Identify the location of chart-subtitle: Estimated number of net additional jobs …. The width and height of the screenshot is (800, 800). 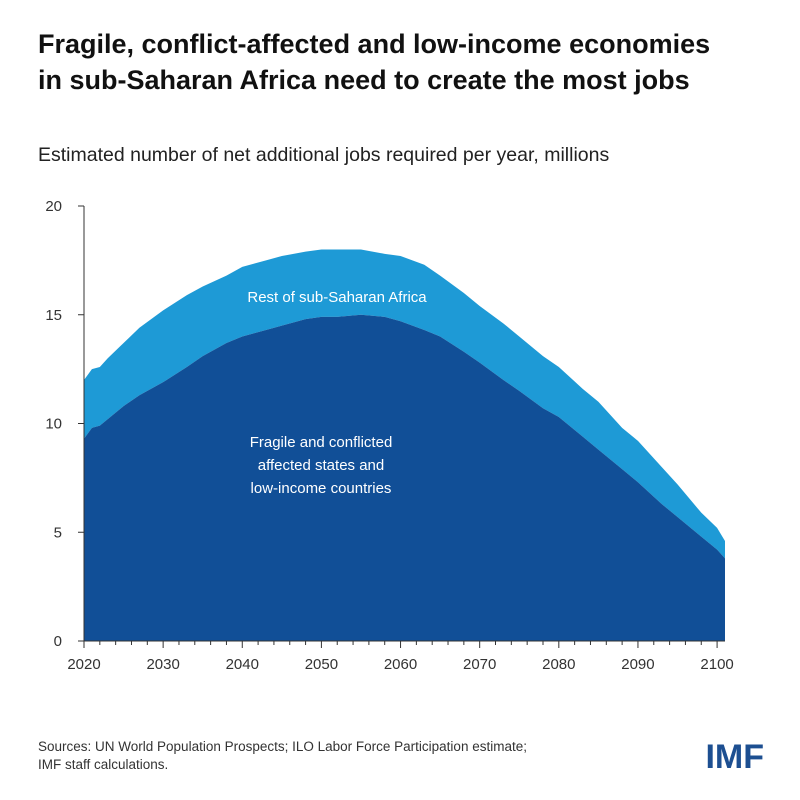
(324, 155).